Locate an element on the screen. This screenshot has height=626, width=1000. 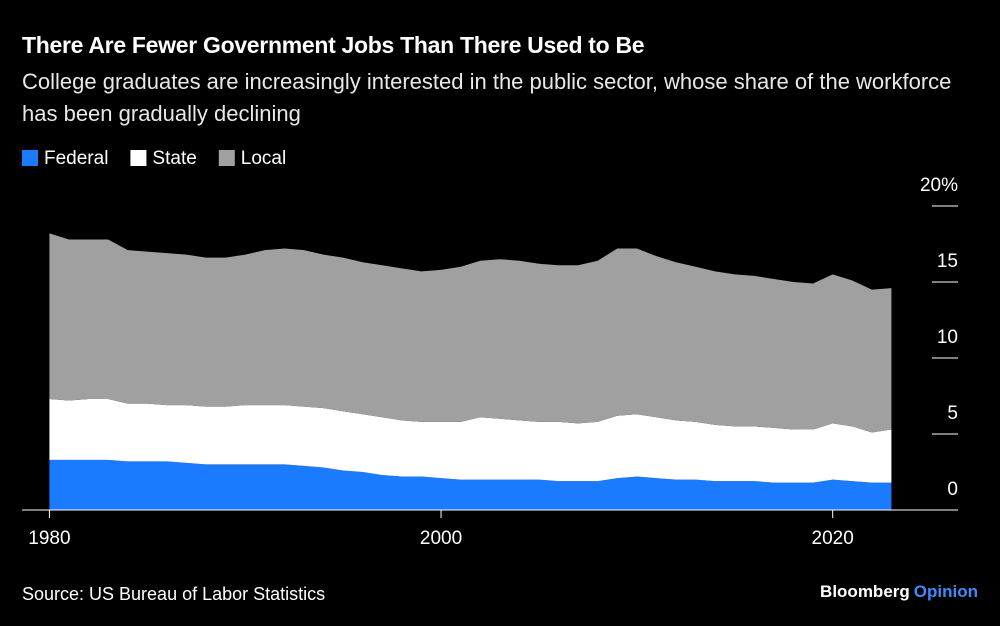
y-tick-label: 10 is located at coordinates (947, 337).